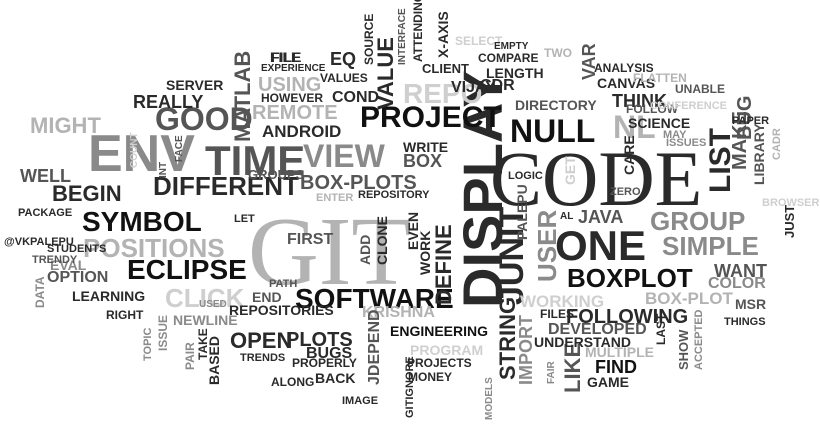 Image resolution: width=820 pixels, height=430 pixels. What do you see at coordinates (205, 320) in the screenshot?
I see `word-newline: NEWLINE` at bounding box center [205, 320].